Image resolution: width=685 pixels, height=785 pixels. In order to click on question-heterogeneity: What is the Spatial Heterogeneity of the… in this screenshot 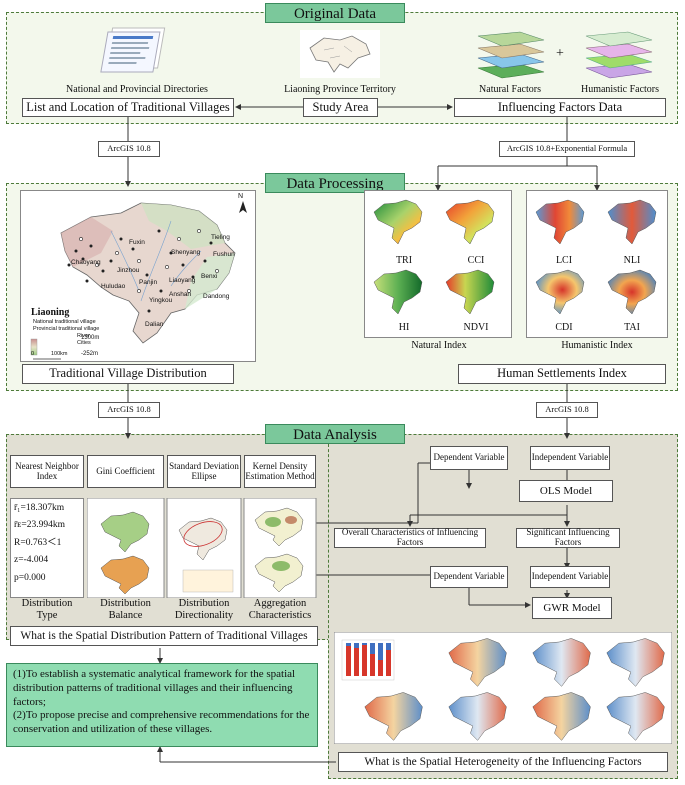, I will do `click(503, 762)`.